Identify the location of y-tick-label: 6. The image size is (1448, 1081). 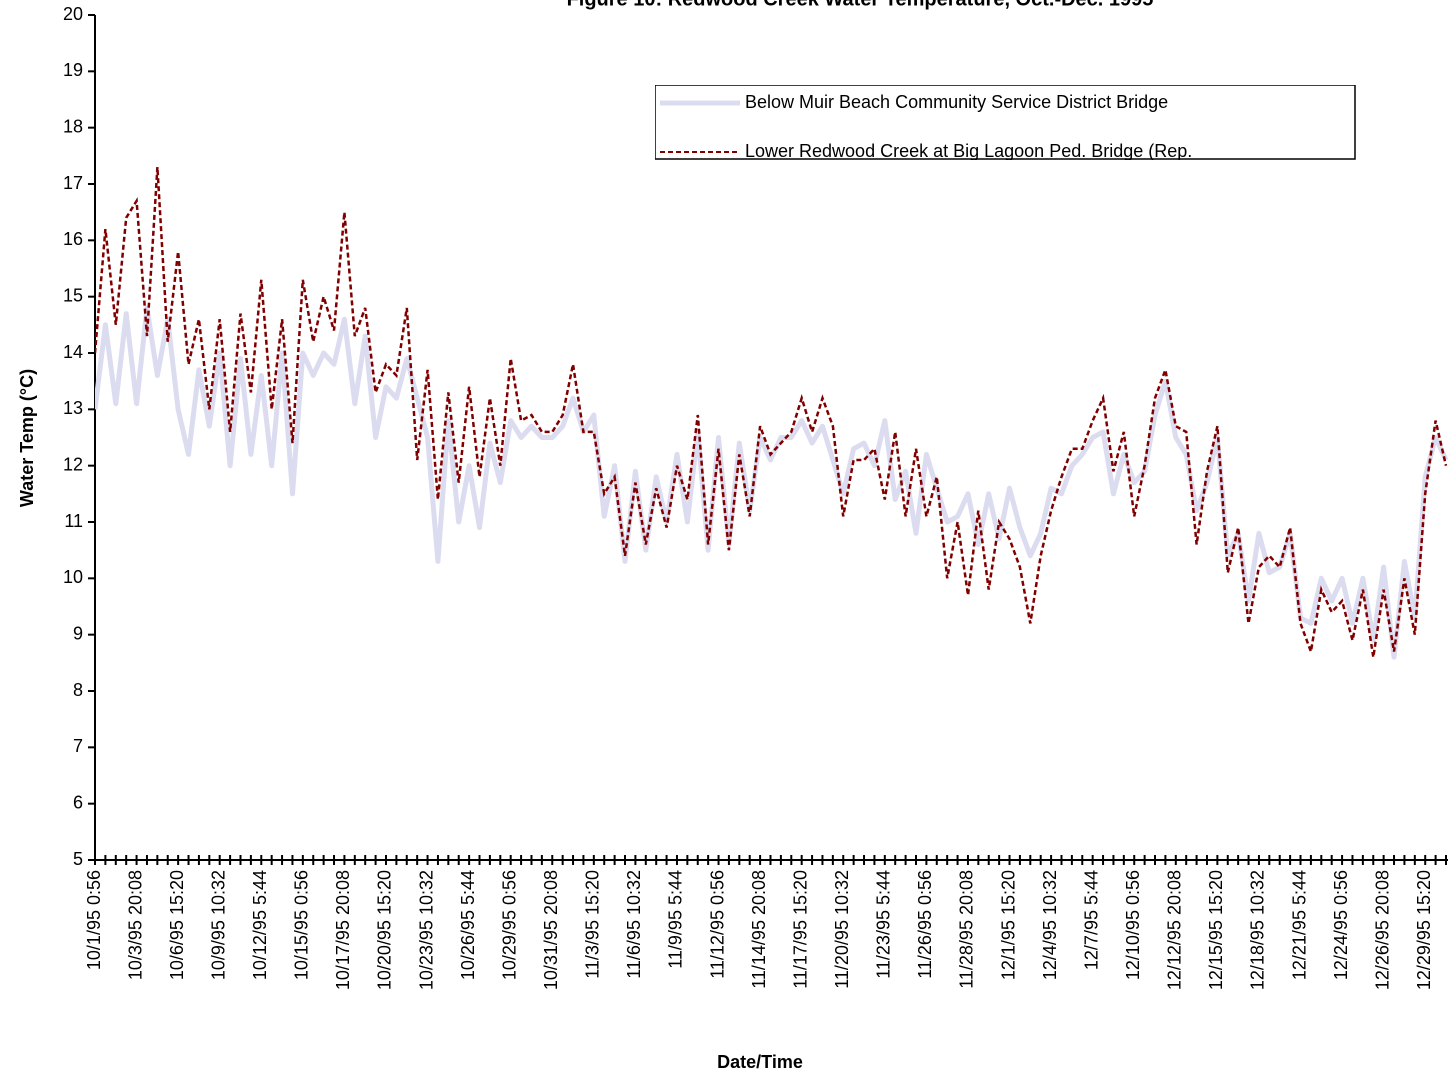
(78, 802).